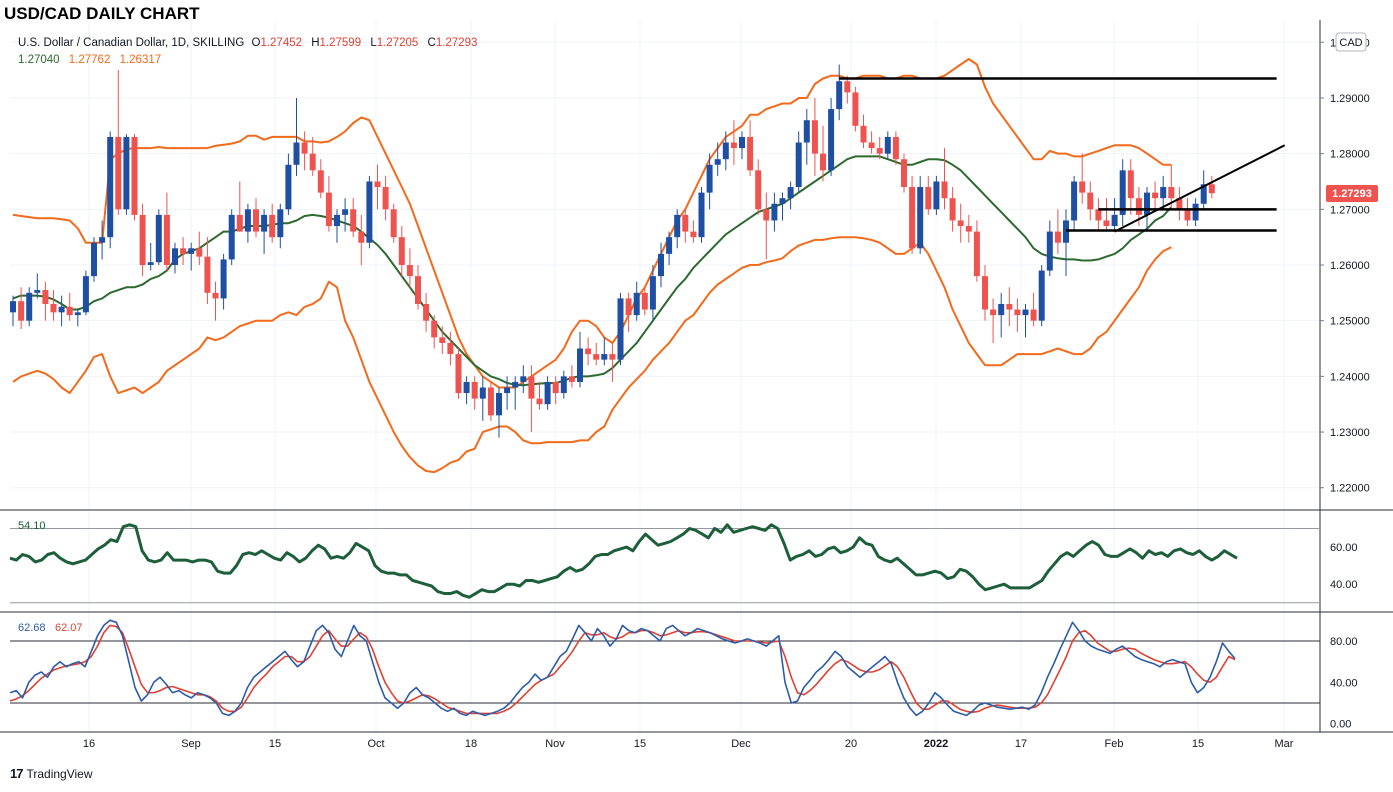 The image size is (1393, 792). I want to click on drawn-levels, so click(1062, 155).